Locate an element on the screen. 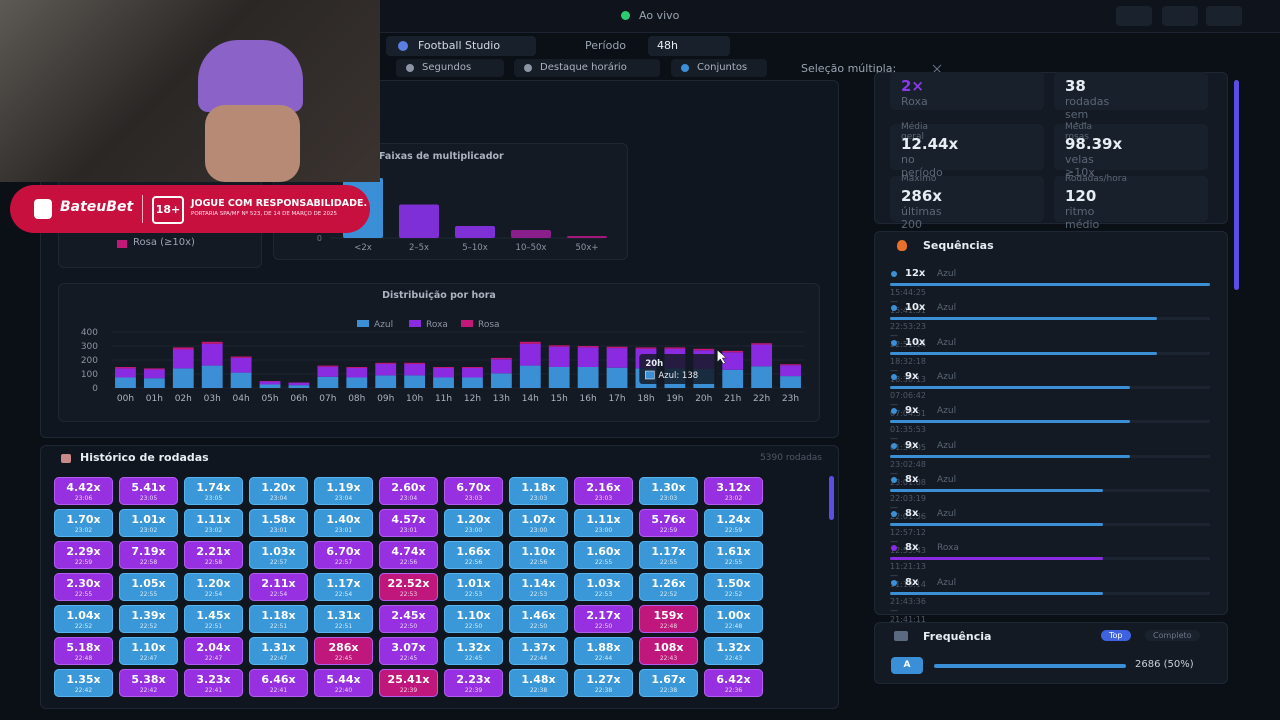  filter-tab: Destaque horário is located at coordinates (587, 68).